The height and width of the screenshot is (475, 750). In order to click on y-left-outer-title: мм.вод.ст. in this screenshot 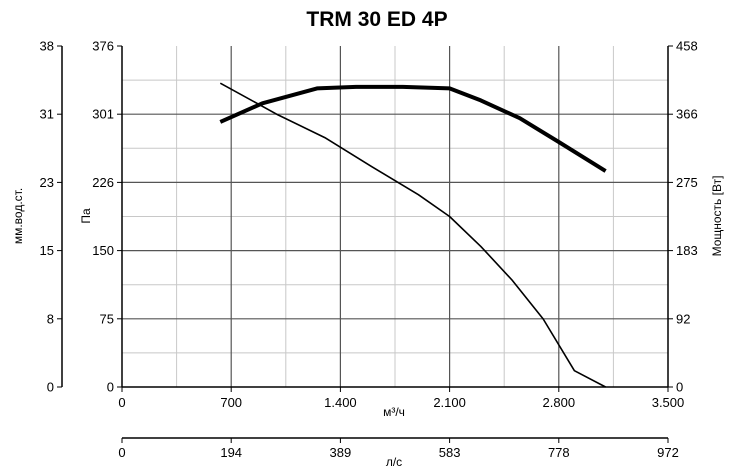, I will do `click(18, 216)`.